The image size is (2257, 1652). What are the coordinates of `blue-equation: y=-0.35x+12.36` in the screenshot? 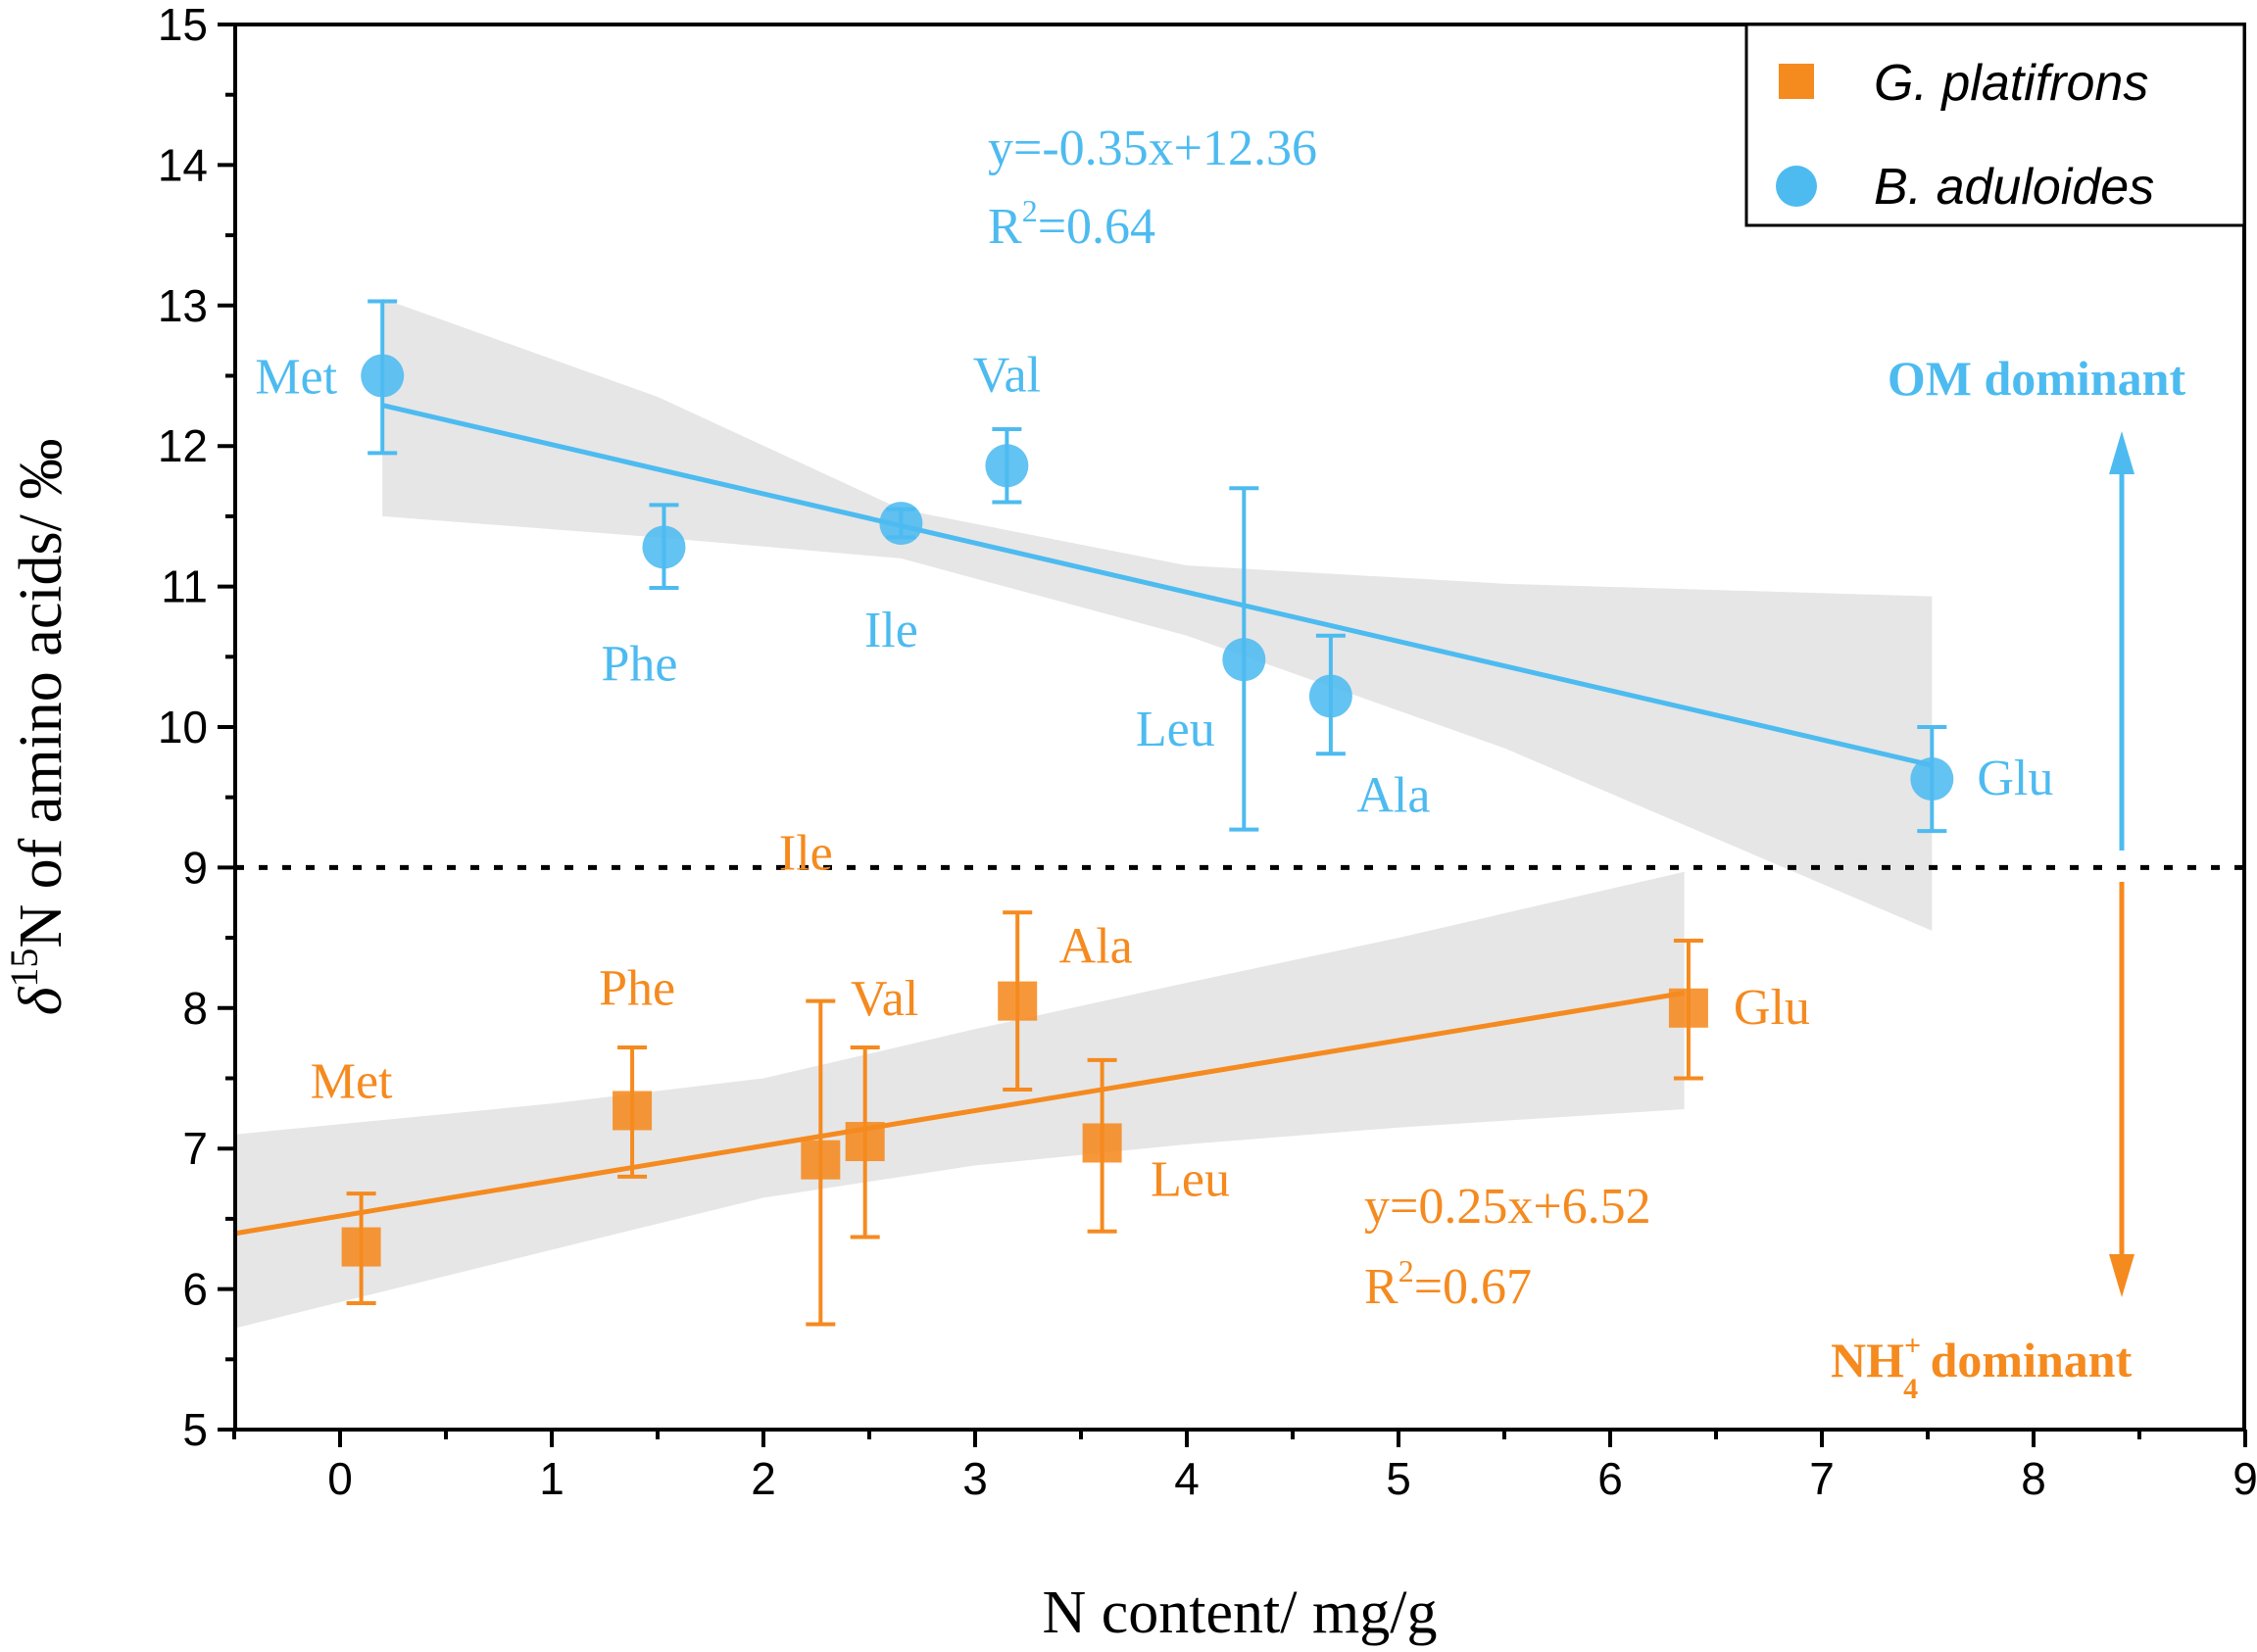 It's located at (1153, 149).